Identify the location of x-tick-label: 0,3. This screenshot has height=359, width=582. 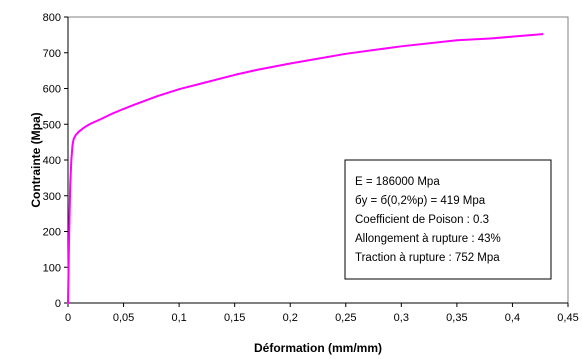
(401, 318).